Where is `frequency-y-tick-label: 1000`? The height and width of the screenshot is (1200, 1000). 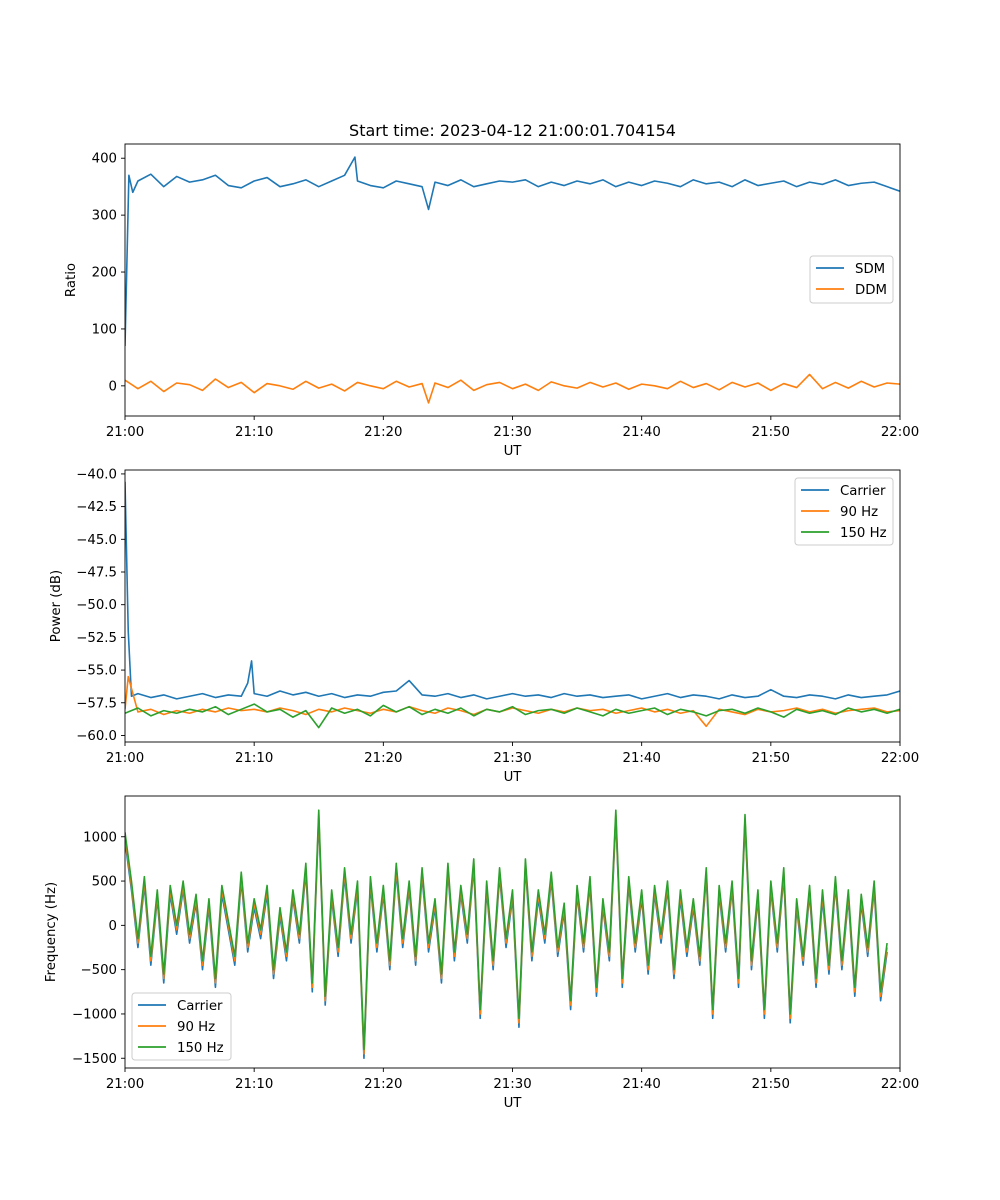
frequency-y-tick-label: 1000 is located at coordinates (100, 837).